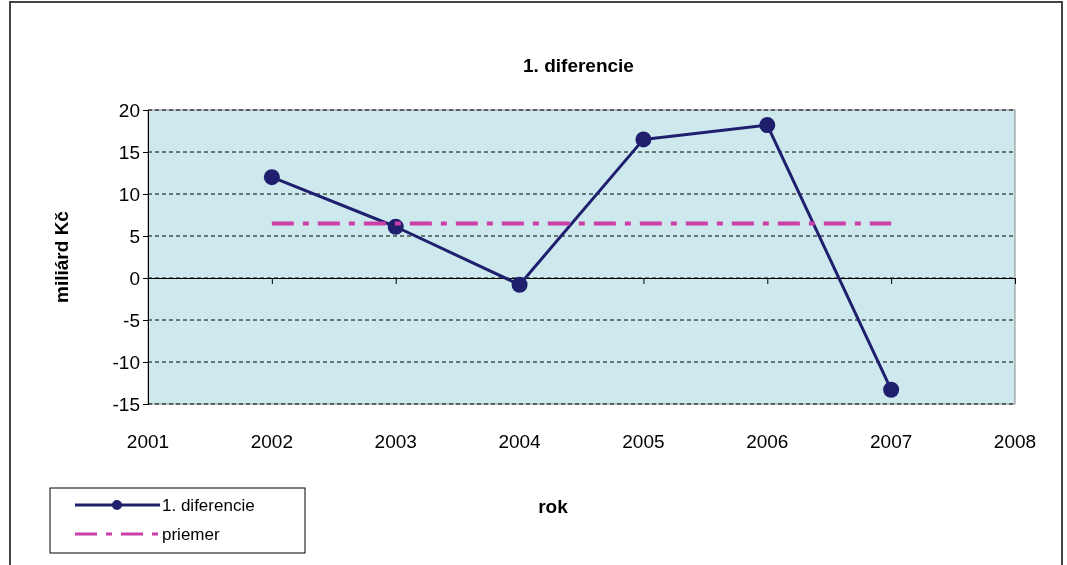 This screenshot has width=1067, height=565. What do you see at coordinates (767, 441) in the screenshot?
I see `x-tick-label: 2006` at bounding box center [767, 441].